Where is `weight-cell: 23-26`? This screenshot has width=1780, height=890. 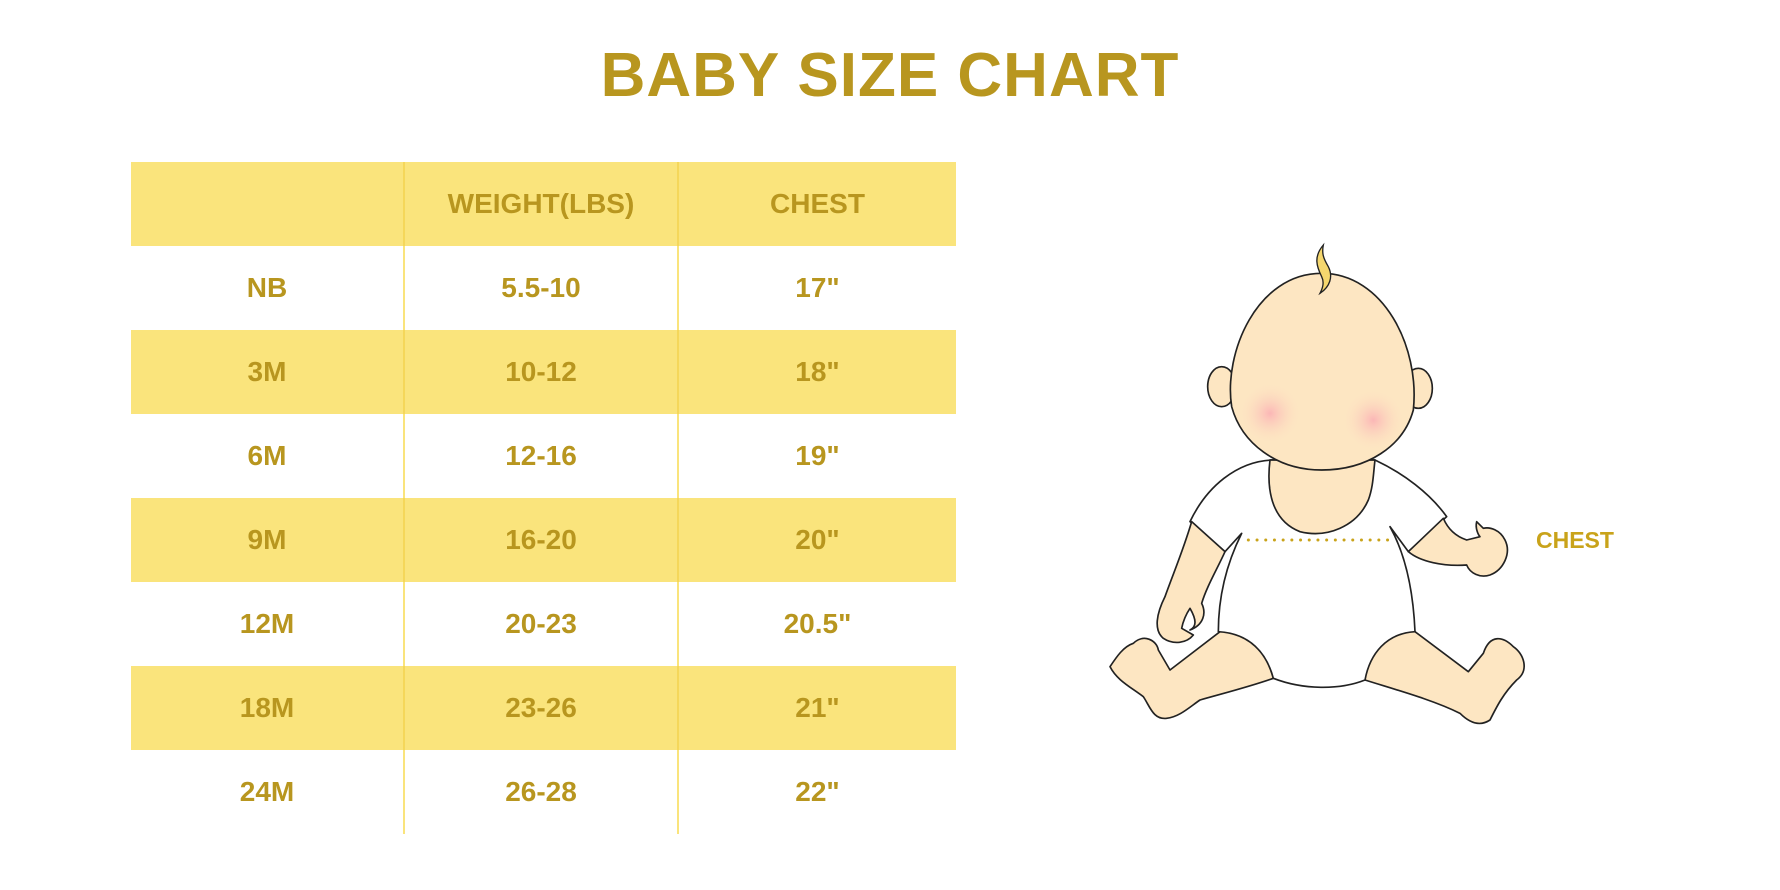
weight-cell: 23-26 is located at coordinates (542, 708).